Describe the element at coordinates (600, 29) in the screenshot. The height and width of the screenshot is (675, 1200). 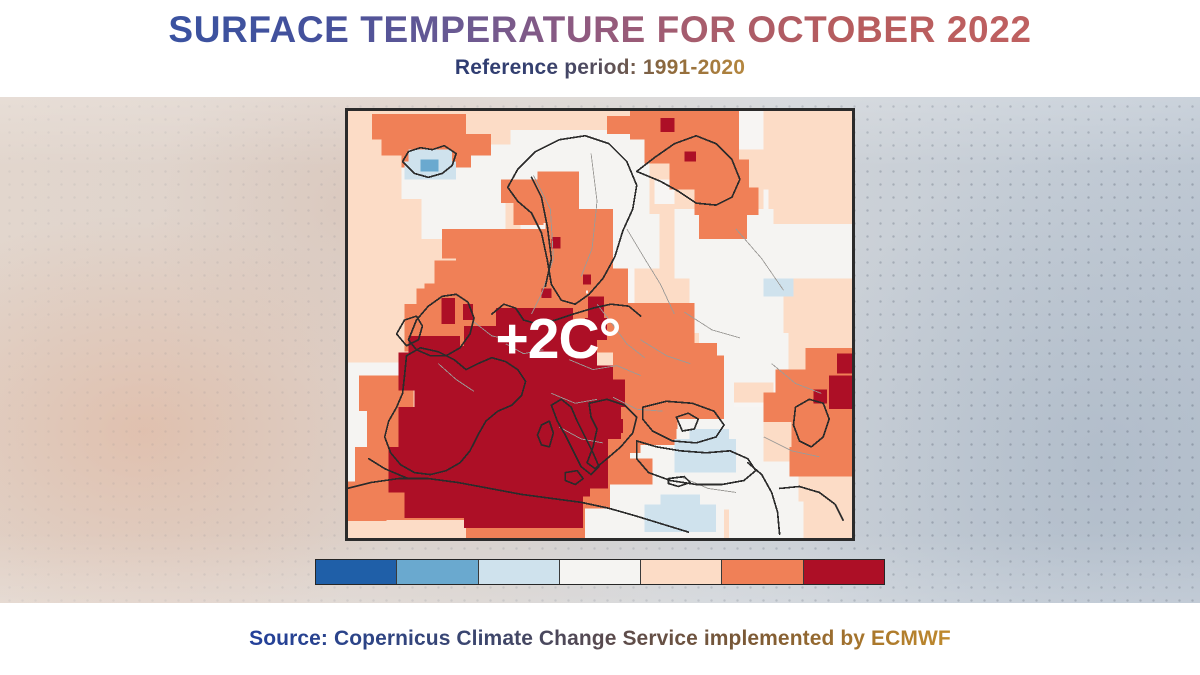
I see `page-title: SURFACE TEMPERATURE FOR OCTOBER 2022` at that location.